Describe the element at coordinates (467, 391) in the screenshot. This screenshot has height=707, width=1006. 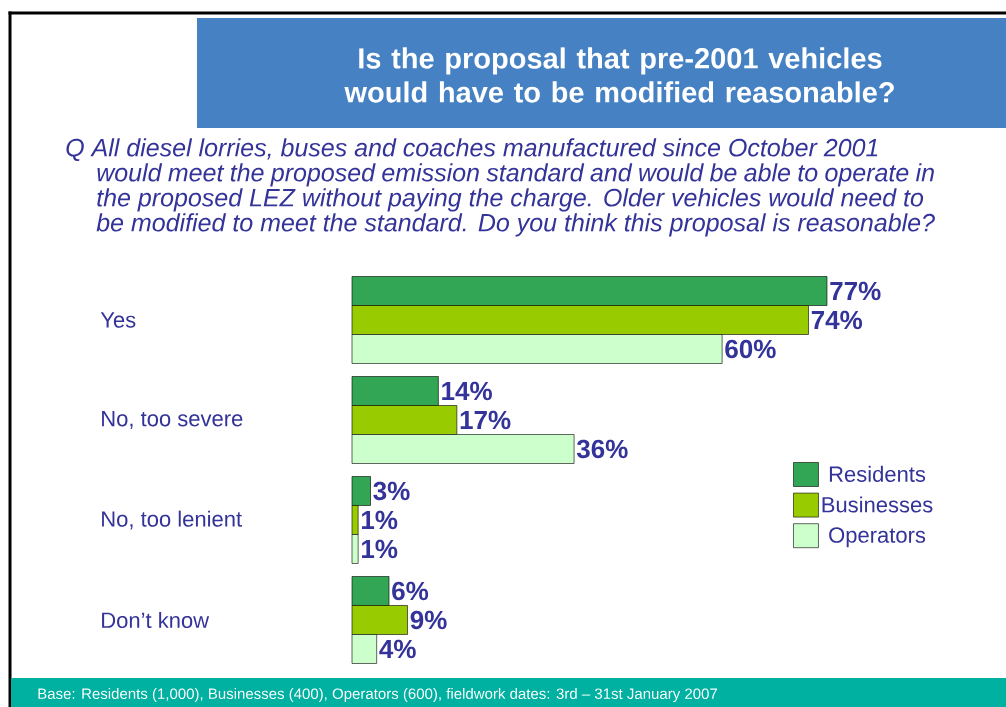
I see `data-label: 14%` at that location.